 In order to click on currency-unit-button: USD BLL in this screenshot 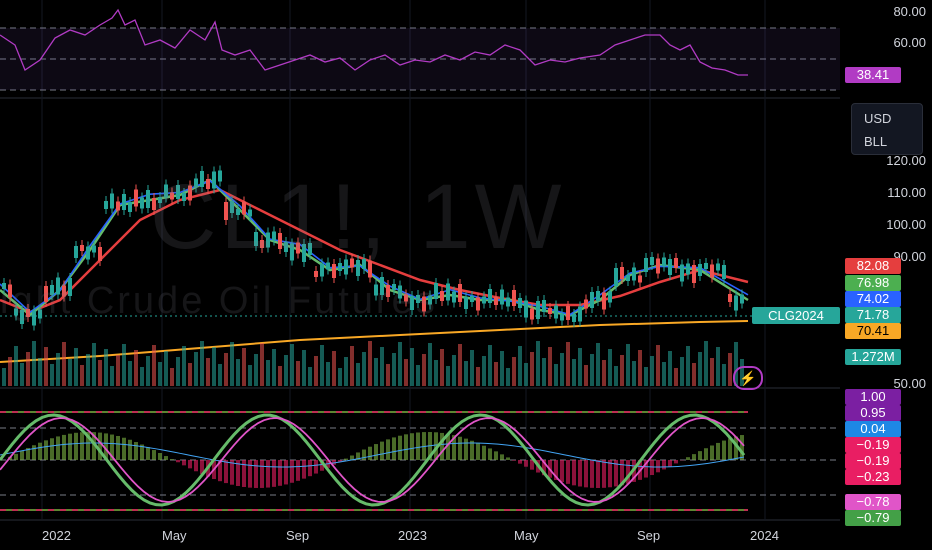, I will do `click(887, 129)`.